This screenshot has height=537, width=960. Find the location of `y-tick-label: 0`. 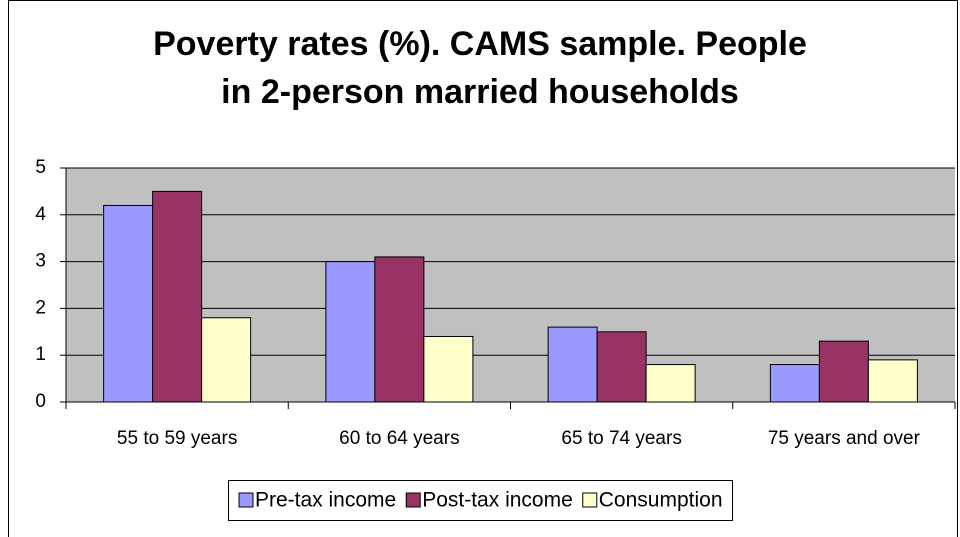

y-tick-label: 0 is located at coordinates (40, 401).